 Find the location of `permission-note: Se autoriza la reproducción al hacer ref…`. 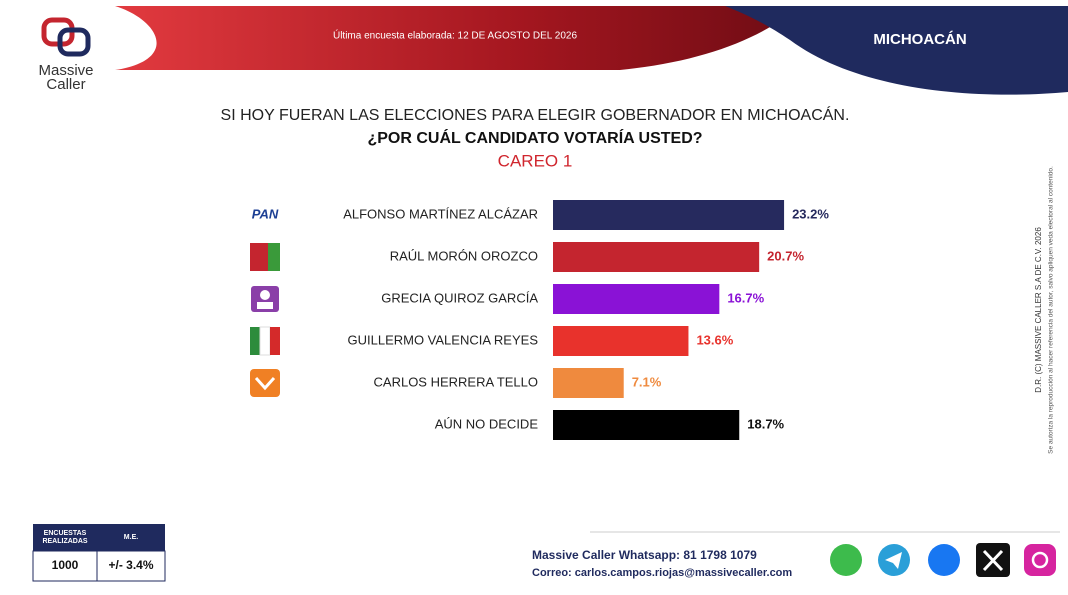

permission-note: Se autoriza la reproducción al hacer ref… is located at coordinates (1051, 310).